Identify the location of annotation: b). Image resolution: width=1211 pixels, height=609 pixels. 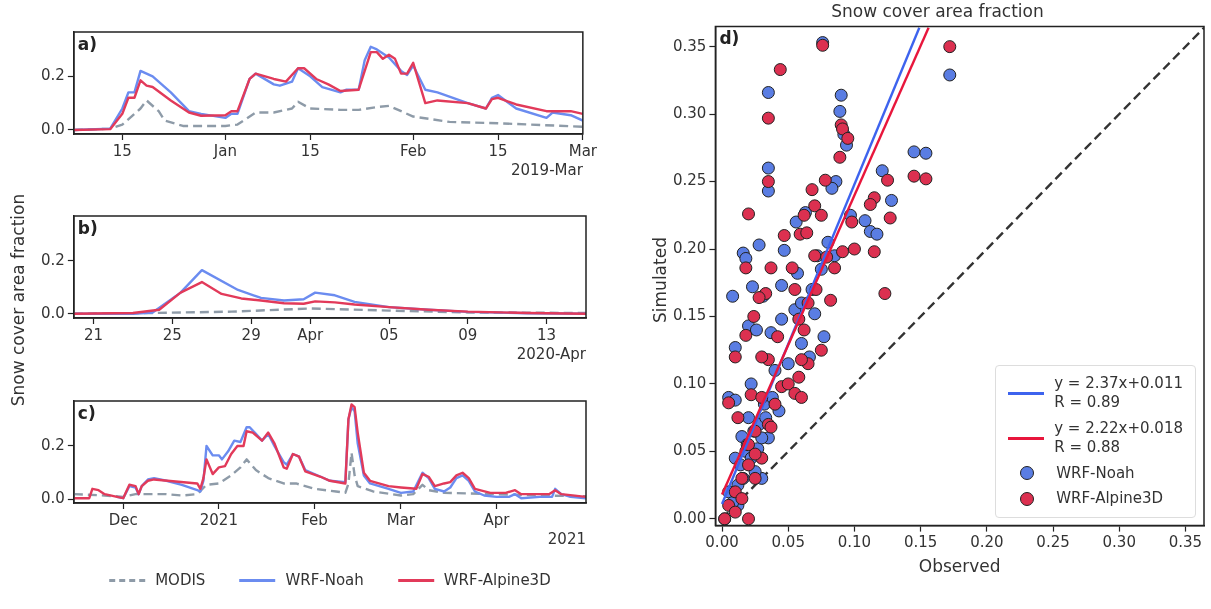
(87, 227).